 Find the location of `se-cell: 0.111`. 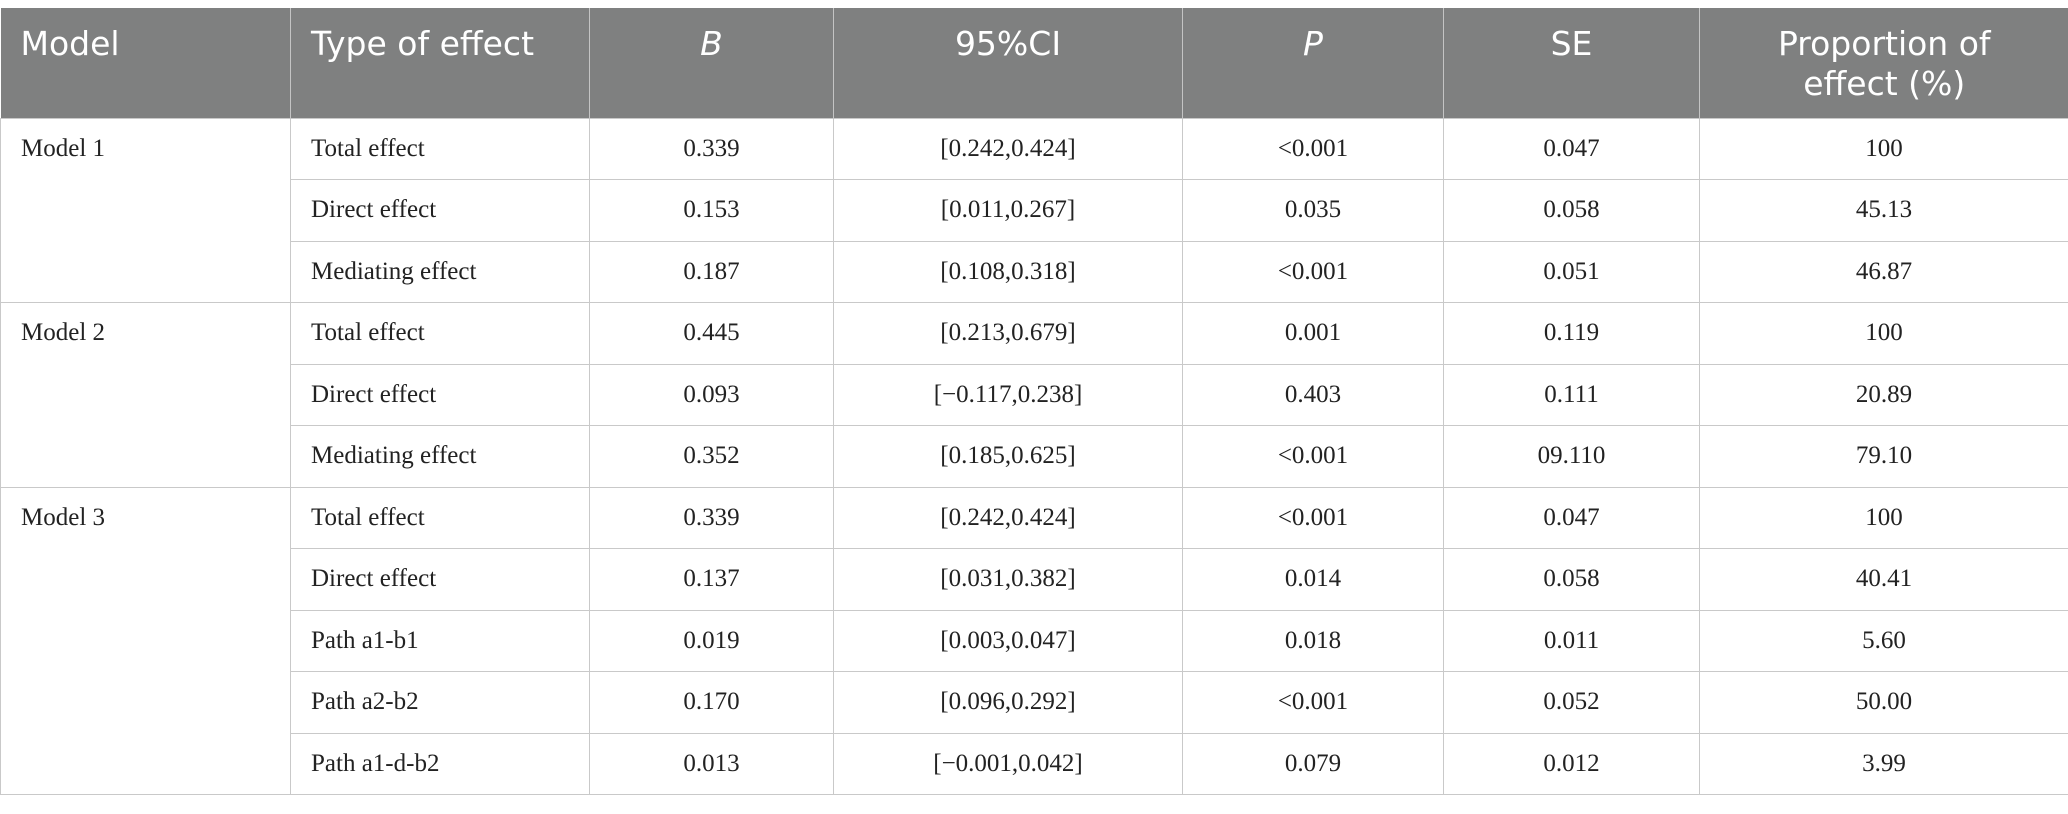

se-cell: 0.111 is located at coordinates (1571, 394).